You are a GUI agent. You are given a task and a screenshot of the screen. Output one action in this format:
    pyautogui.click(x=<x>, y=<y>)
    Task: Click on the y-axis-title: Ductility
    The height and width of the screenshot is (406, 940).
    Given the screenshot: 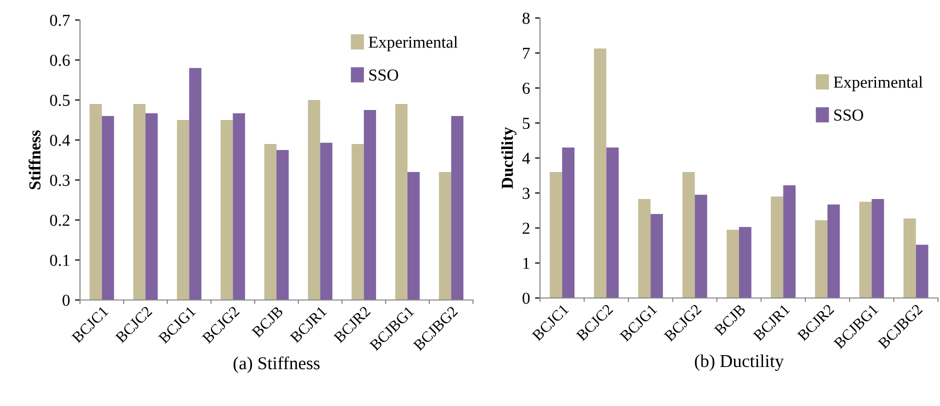 What is the action you would take?
    pyautogui.click(x=508, y=158)
    